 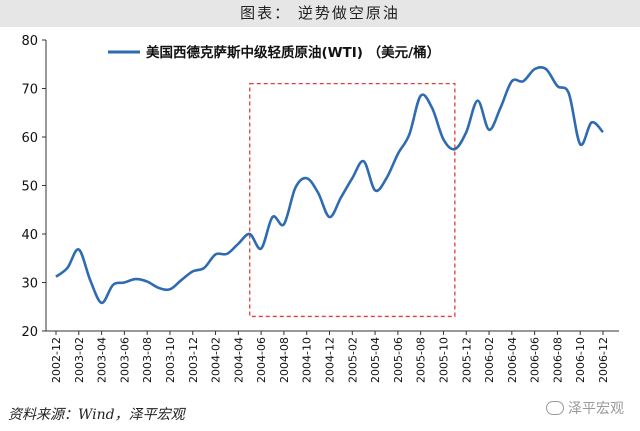 What do you see at coordinates (557, 360) in the screenshot?
I see `x-tick-label: 2006-08` at bounding box center [557, 360].